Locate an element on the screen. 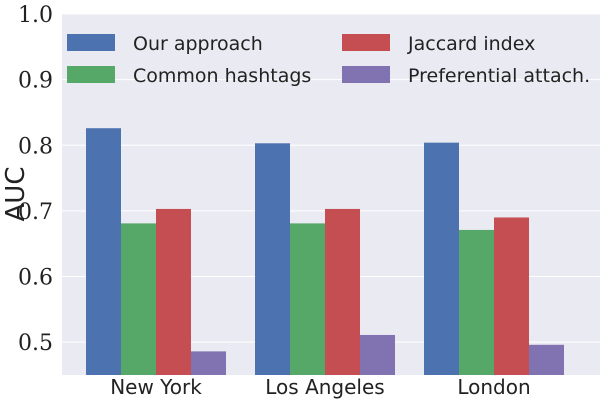 The image size is (608, 405). x-tick-label: Los Angeles is located at coordinates (324, 387).